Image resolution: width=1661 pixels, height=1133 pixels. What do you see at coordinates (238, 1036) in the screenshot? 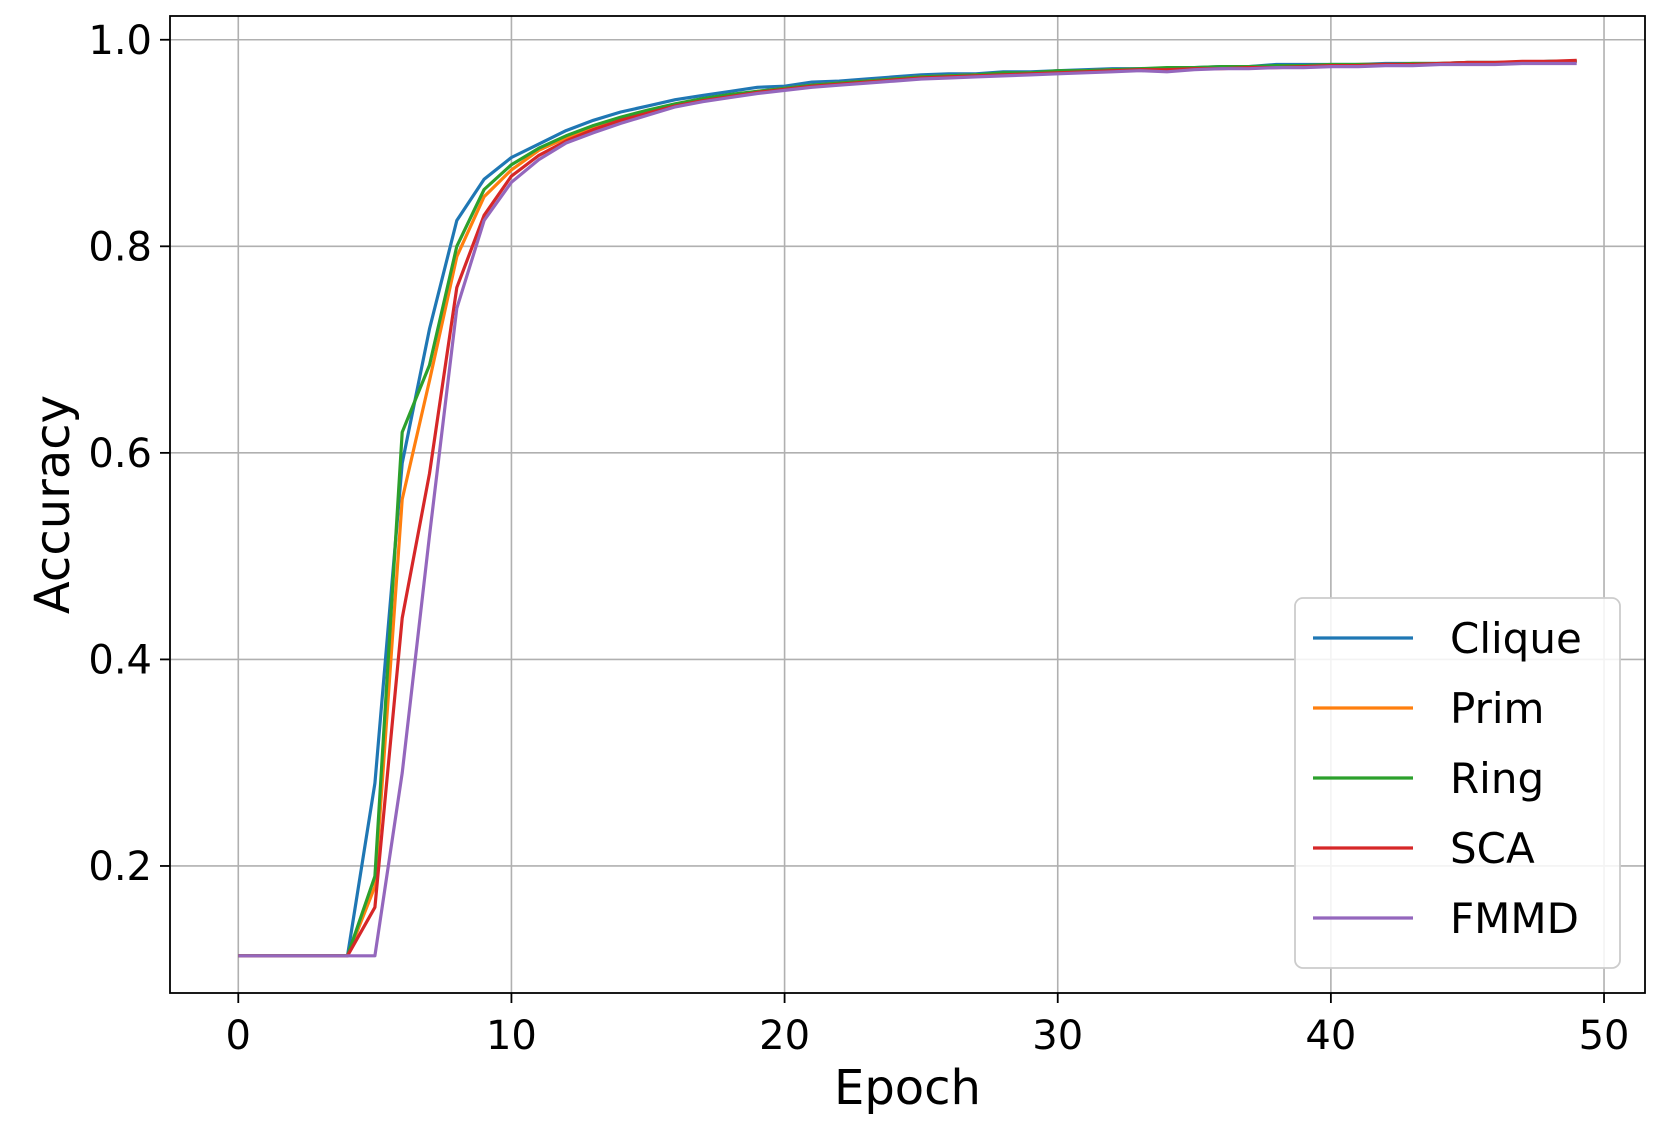
I see `x-tick-label: 0` at bounding box center [238, 1036].